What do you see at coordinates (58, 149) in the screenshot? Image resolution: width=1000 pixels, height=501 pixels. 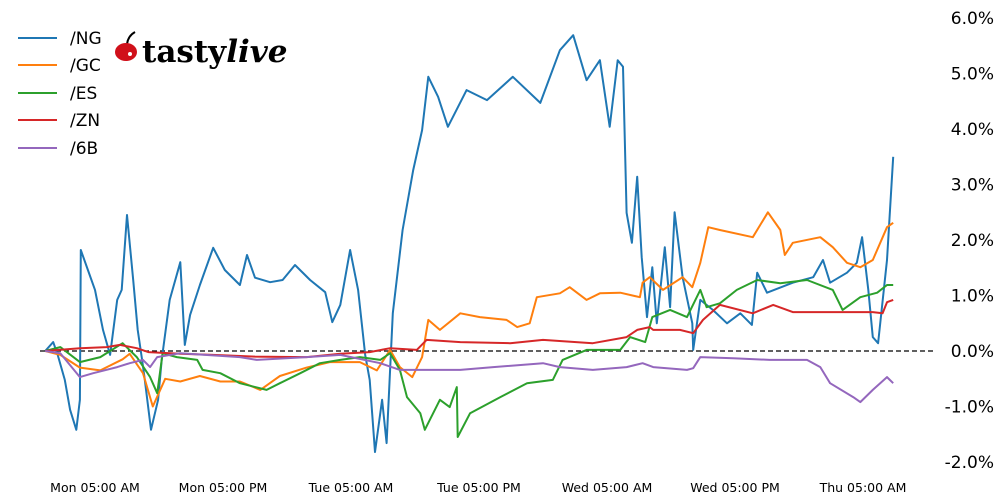 I see `legend-item-6b: /6B` at bounding box center [58, 149].